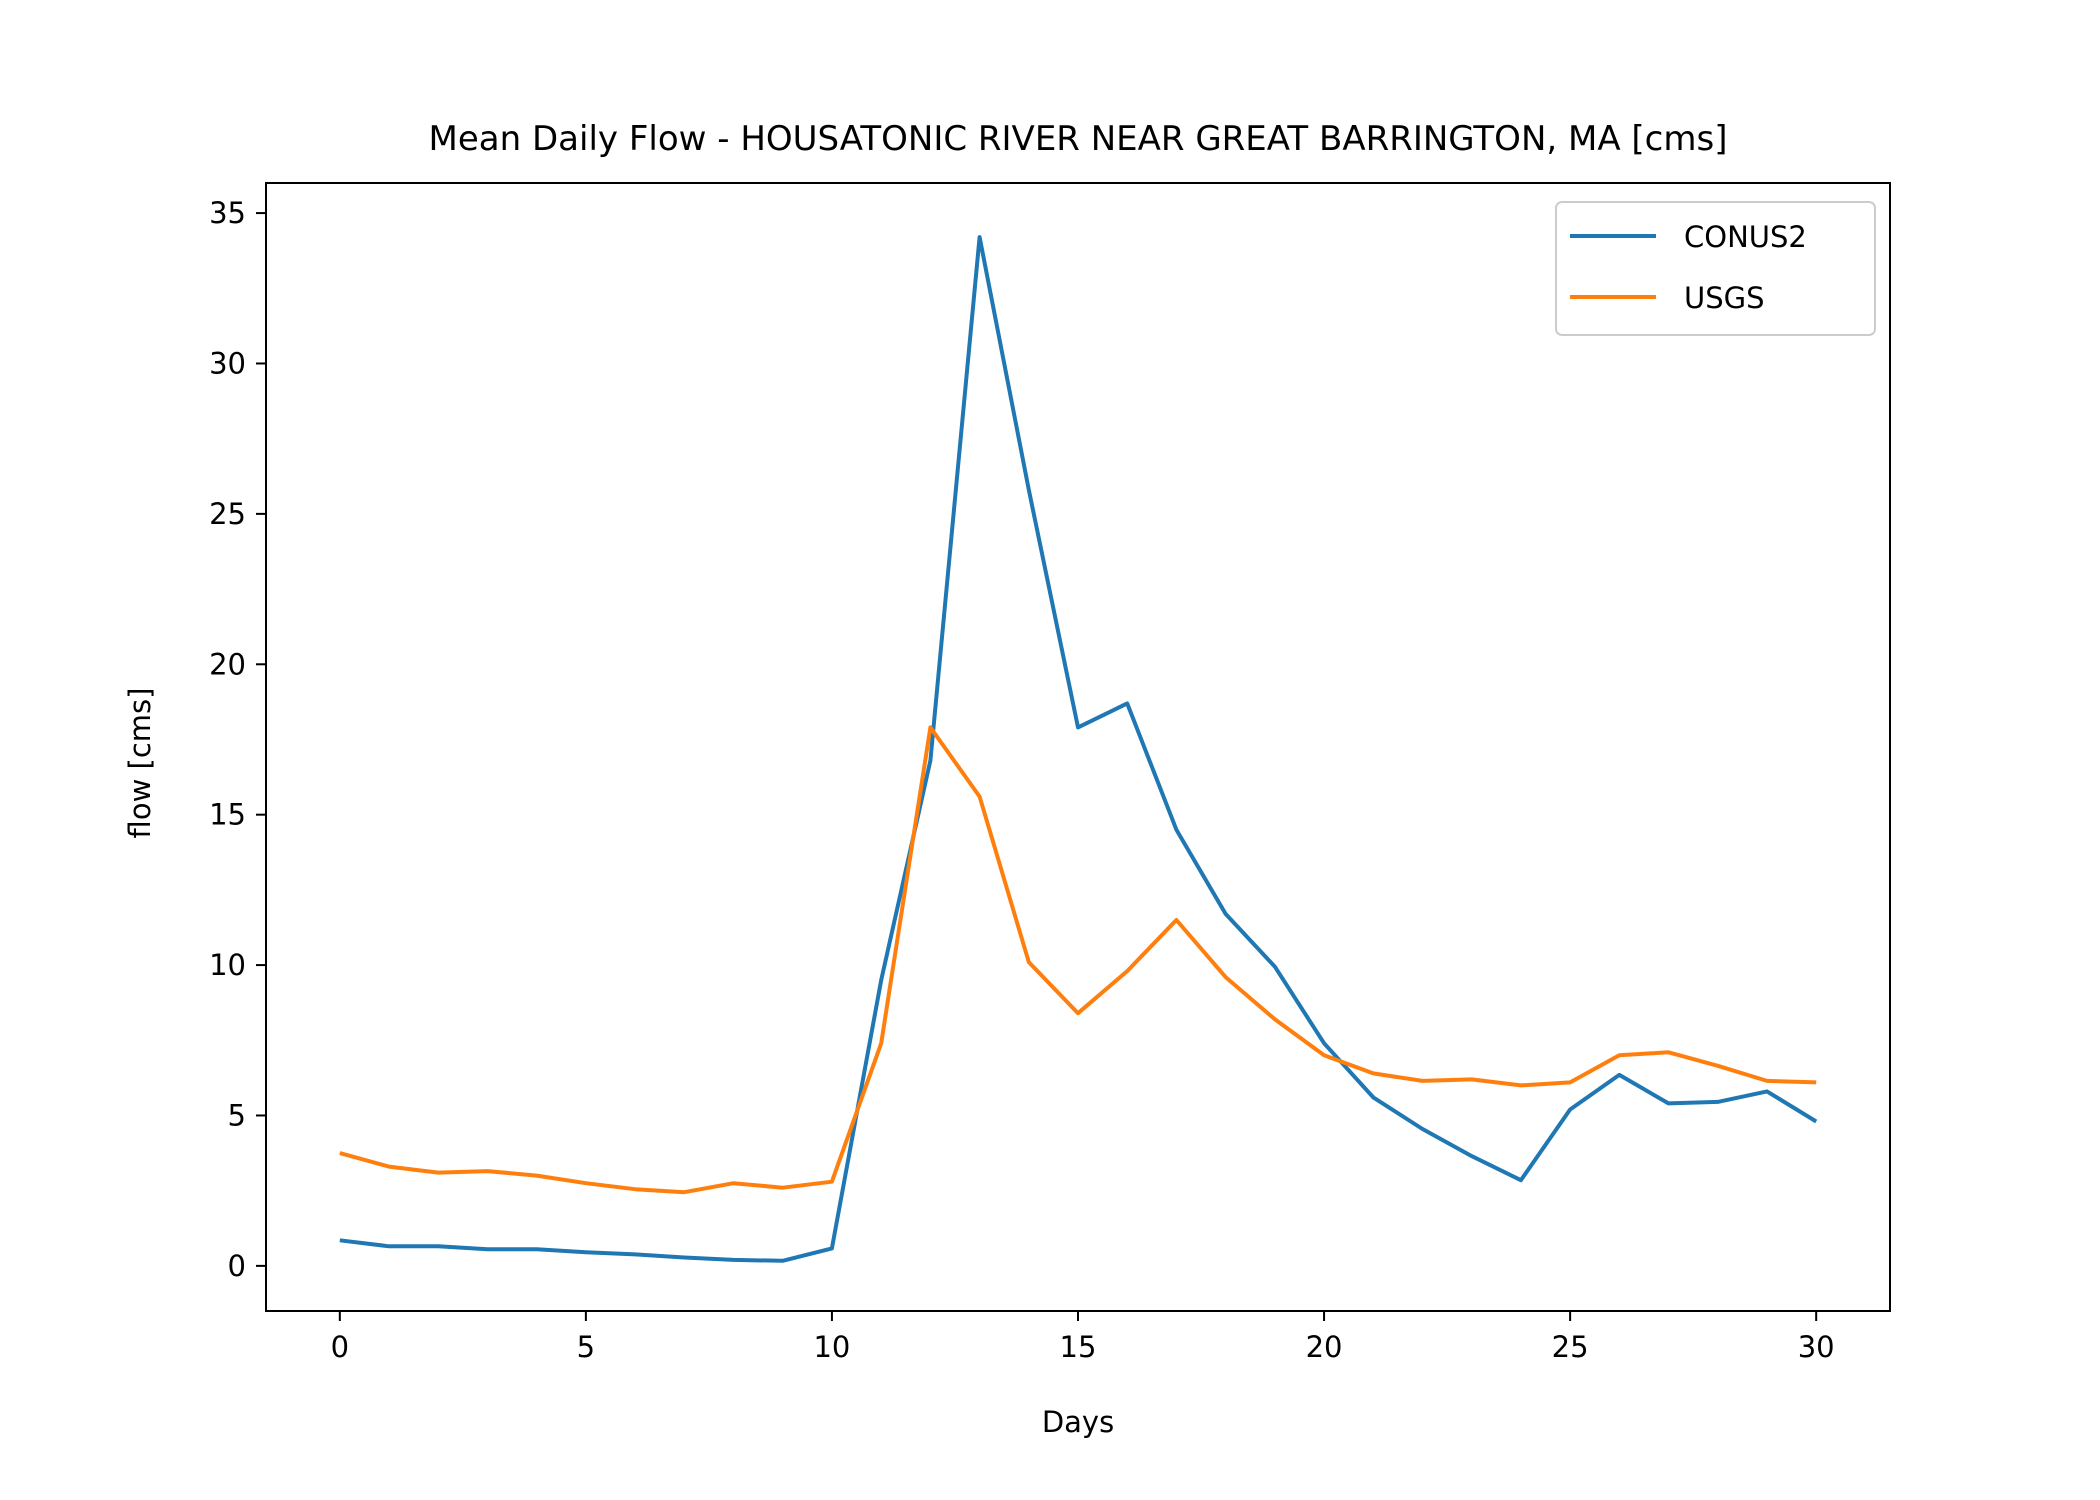 The height and width of the screenshot is (1500, 2100). I want to click on y-tick-label: 5, so click(237, 1115).